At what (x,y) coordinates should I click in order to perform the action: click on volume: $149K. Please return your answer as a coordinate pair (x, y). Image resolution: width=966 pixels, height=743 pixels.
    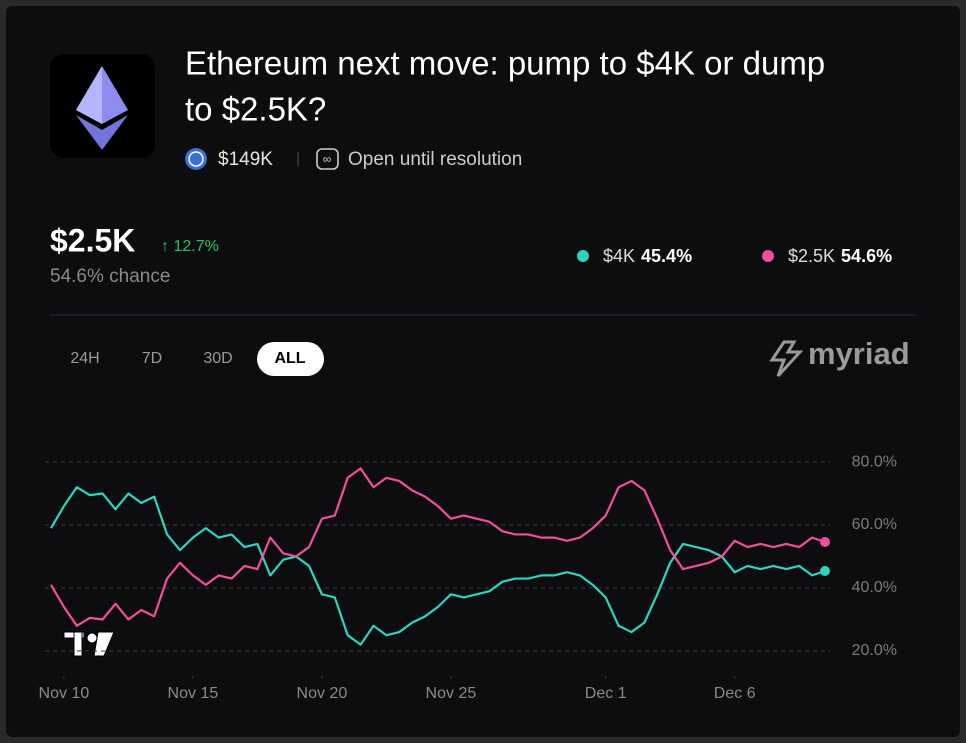
    Looking at the image, I should click on (245, 159).